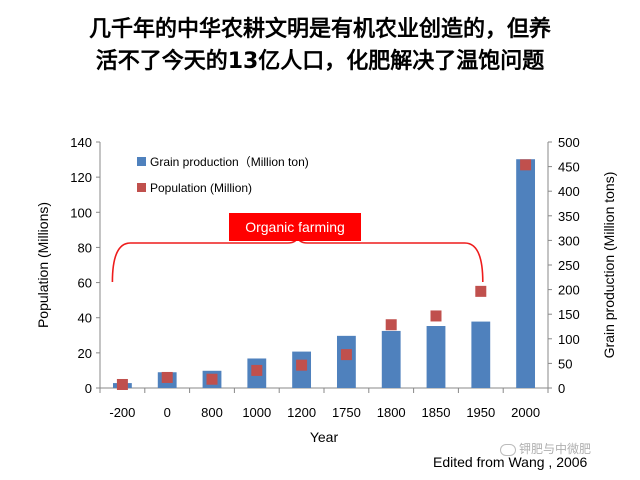  I want to click on legend-swatch-grain, so click(141, 161).